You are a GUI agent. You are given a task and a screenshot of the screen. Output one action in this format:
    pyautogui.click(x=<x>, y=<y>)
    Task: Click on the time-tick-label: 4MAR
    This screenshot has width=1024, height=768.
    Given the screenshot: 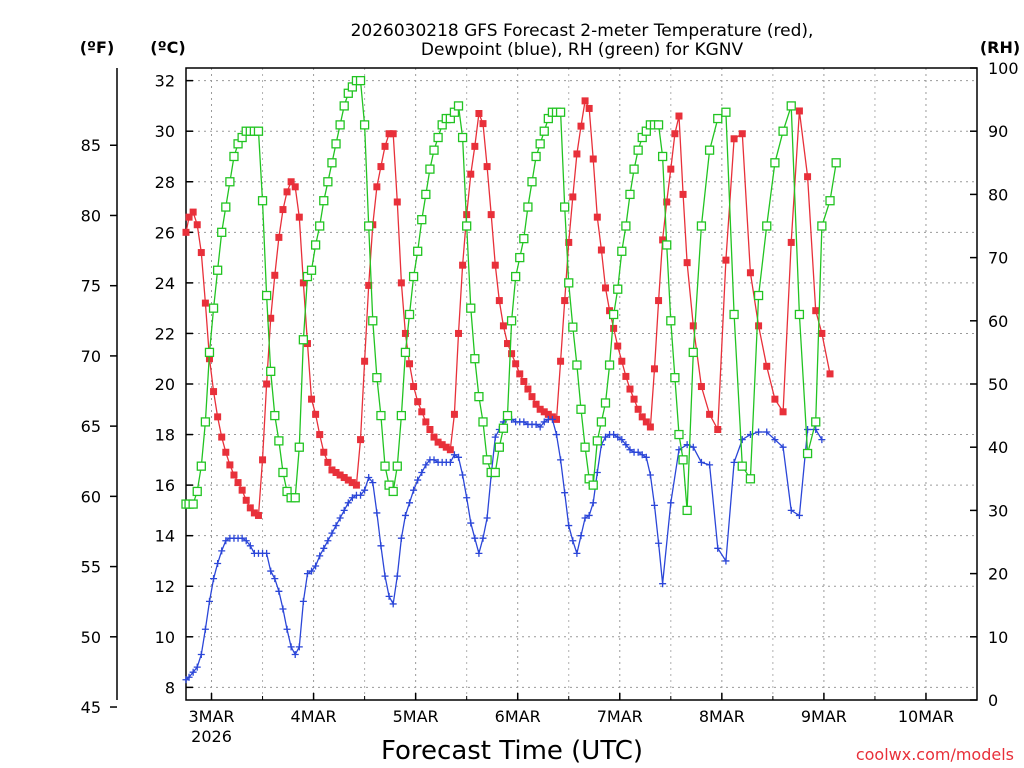 What is the action you would take?
    pyautogui.click(x=314, y=716)
    